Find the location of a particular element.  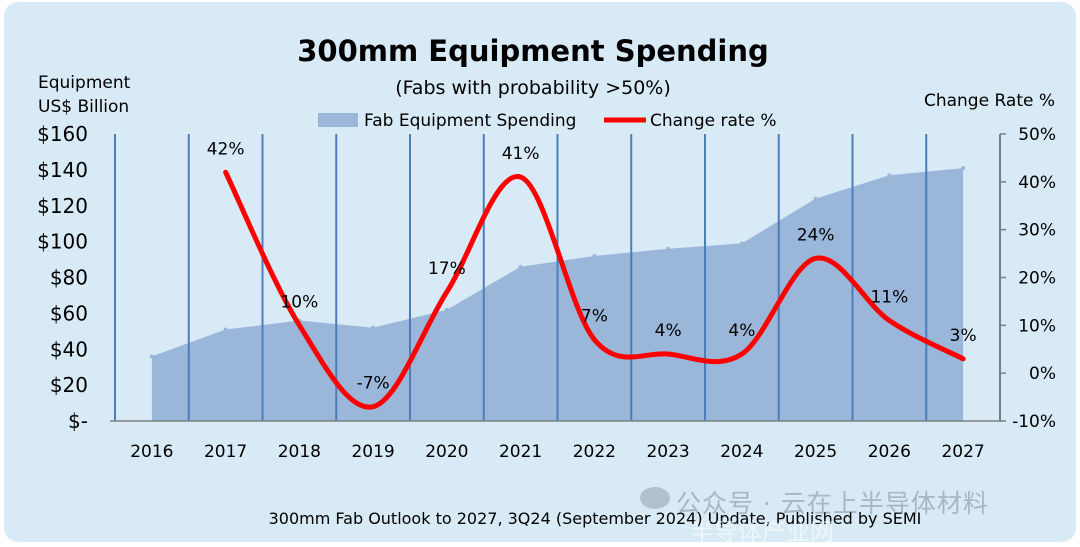

line-point-2024 is located at coordinates (741, 354).